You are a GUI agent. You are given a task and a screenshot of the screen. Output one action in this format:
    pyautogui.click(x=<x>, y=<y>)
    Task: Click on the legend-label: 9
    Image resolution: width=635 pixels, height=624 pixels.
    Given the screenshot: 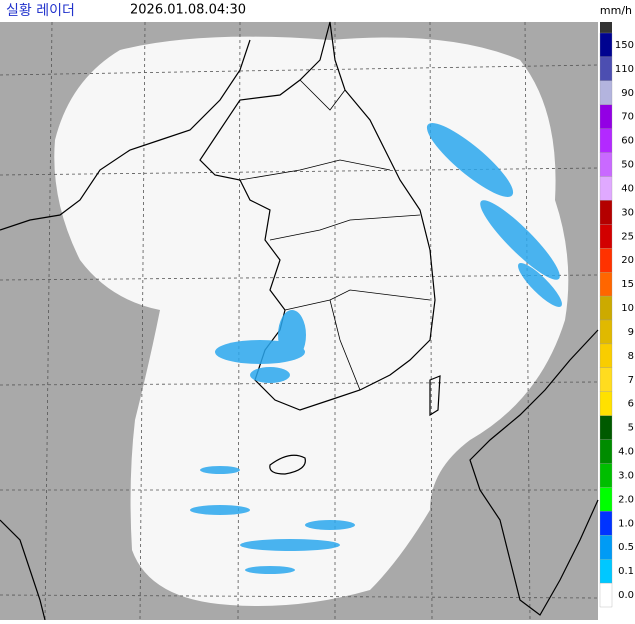 What is the action you would take?
    pyautogui.click(x=631, y=332)
    